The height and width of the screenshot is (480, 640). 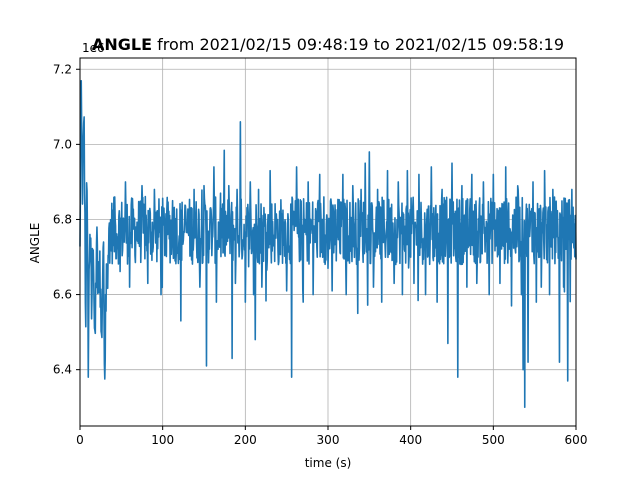 I want to click on chart-title-bold: ANGLE, so click(x=122, y=44).